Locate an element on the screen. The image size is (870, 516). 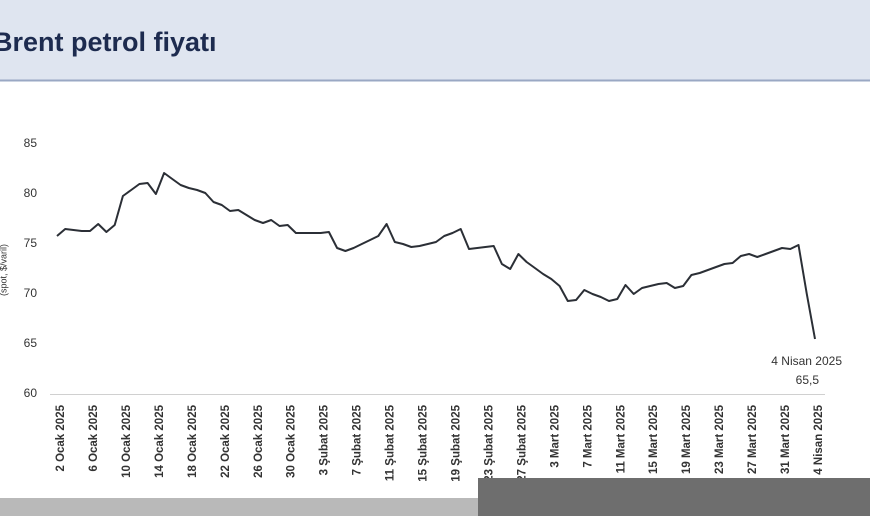
y-tick-label: 60 is located at coordinates (31, 393).